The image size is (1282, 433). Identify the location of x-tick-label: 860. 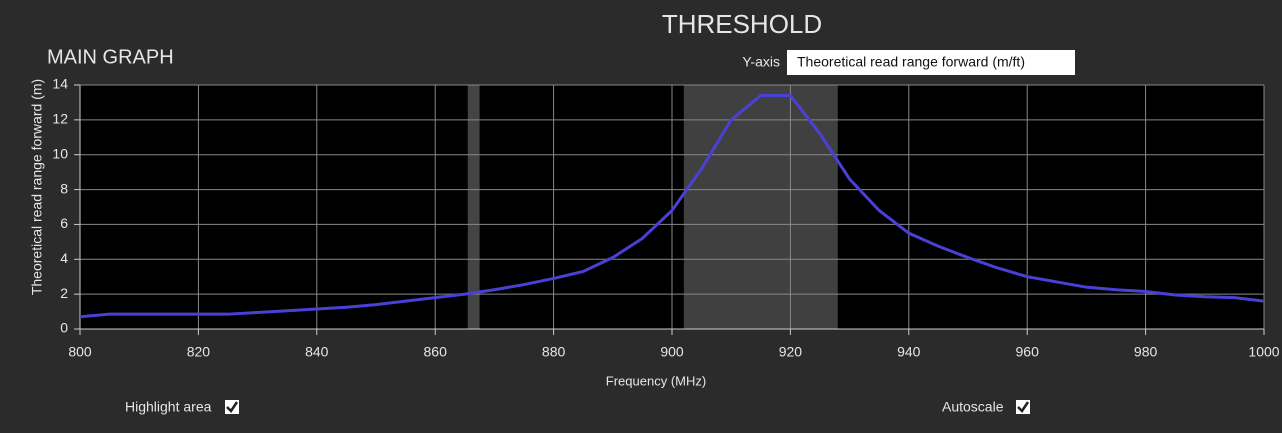
(436, 352).